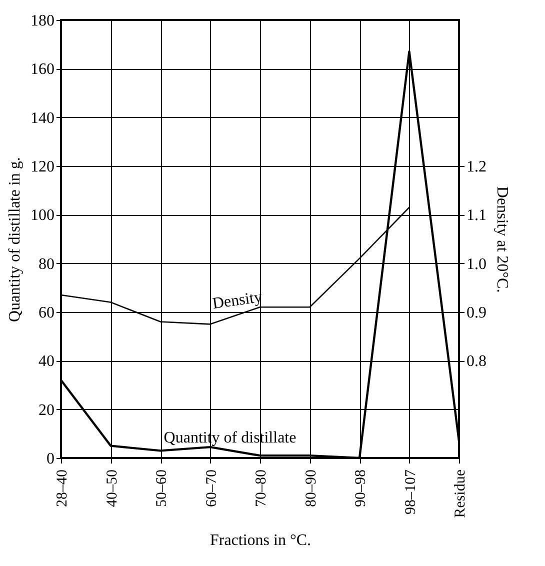 Image resolution: width=545 pixels, height=566 pixels. I want to click on x-tick-label: 98–107, so click(410, 491).